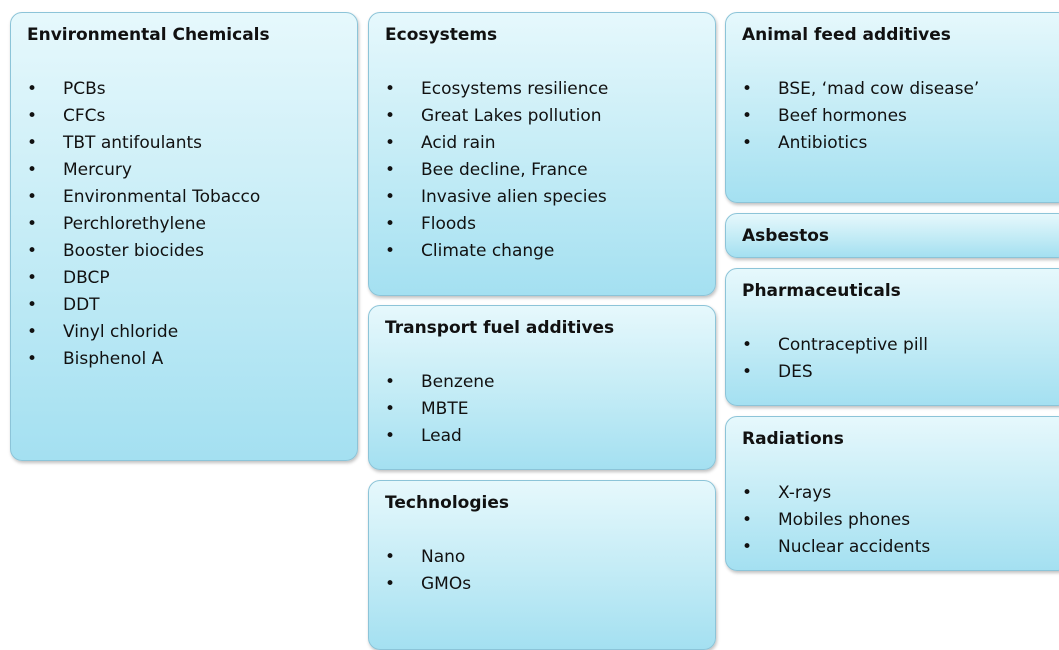  What do you see at coordinates (134, 224) in the screenshot?
I see `item-text: Perchlorethylene` at bounding box center [134, 224].